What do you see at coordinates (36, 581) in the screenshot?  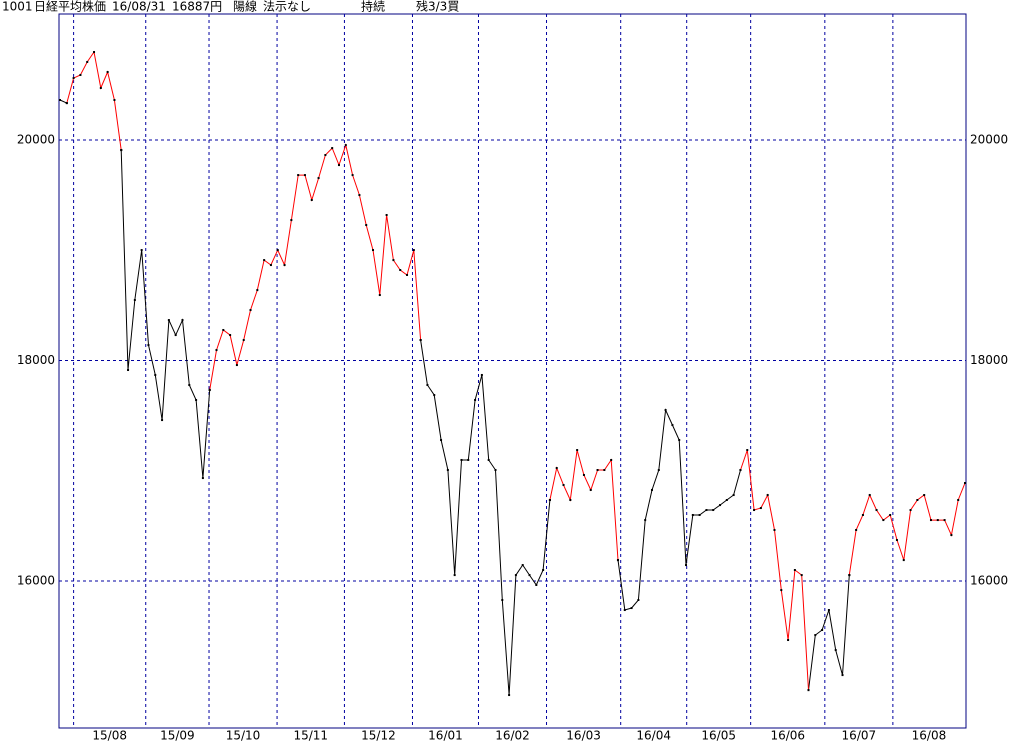 I see `y-tick-label: 16000` at bounding box center [36, 581].